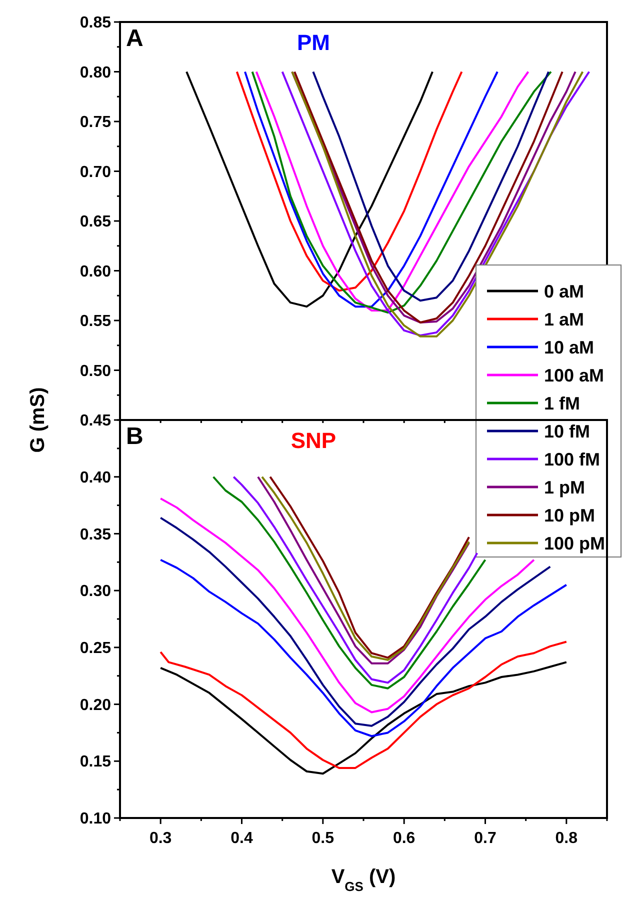 This screenshot has width=622, height=899. What do you see at coordinates (96, 73) in the screenshot?
I see `y-tick-label: 0.80` at bounding box center [96, 73].